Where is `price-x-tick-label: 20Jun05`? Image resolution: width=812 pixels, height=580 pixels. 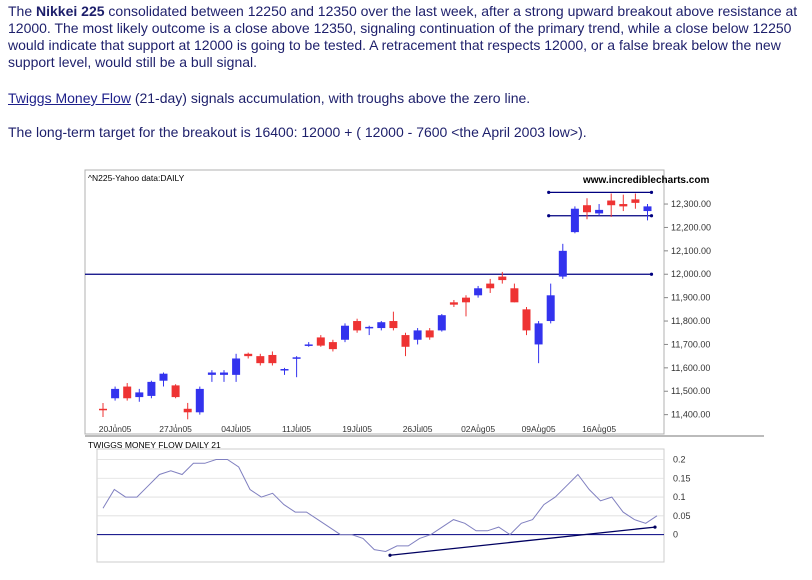 price-x-tick-label: 20Jun05 is located at coordinates (115, 429).